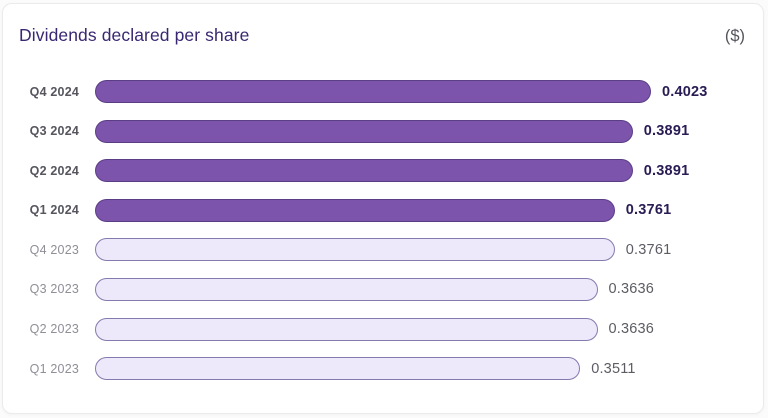 This screenshot has height=418, width=768. Describe the element at coordinates (613, 368) in the screenshot. I see `bar-value: 0.3511` at that location.